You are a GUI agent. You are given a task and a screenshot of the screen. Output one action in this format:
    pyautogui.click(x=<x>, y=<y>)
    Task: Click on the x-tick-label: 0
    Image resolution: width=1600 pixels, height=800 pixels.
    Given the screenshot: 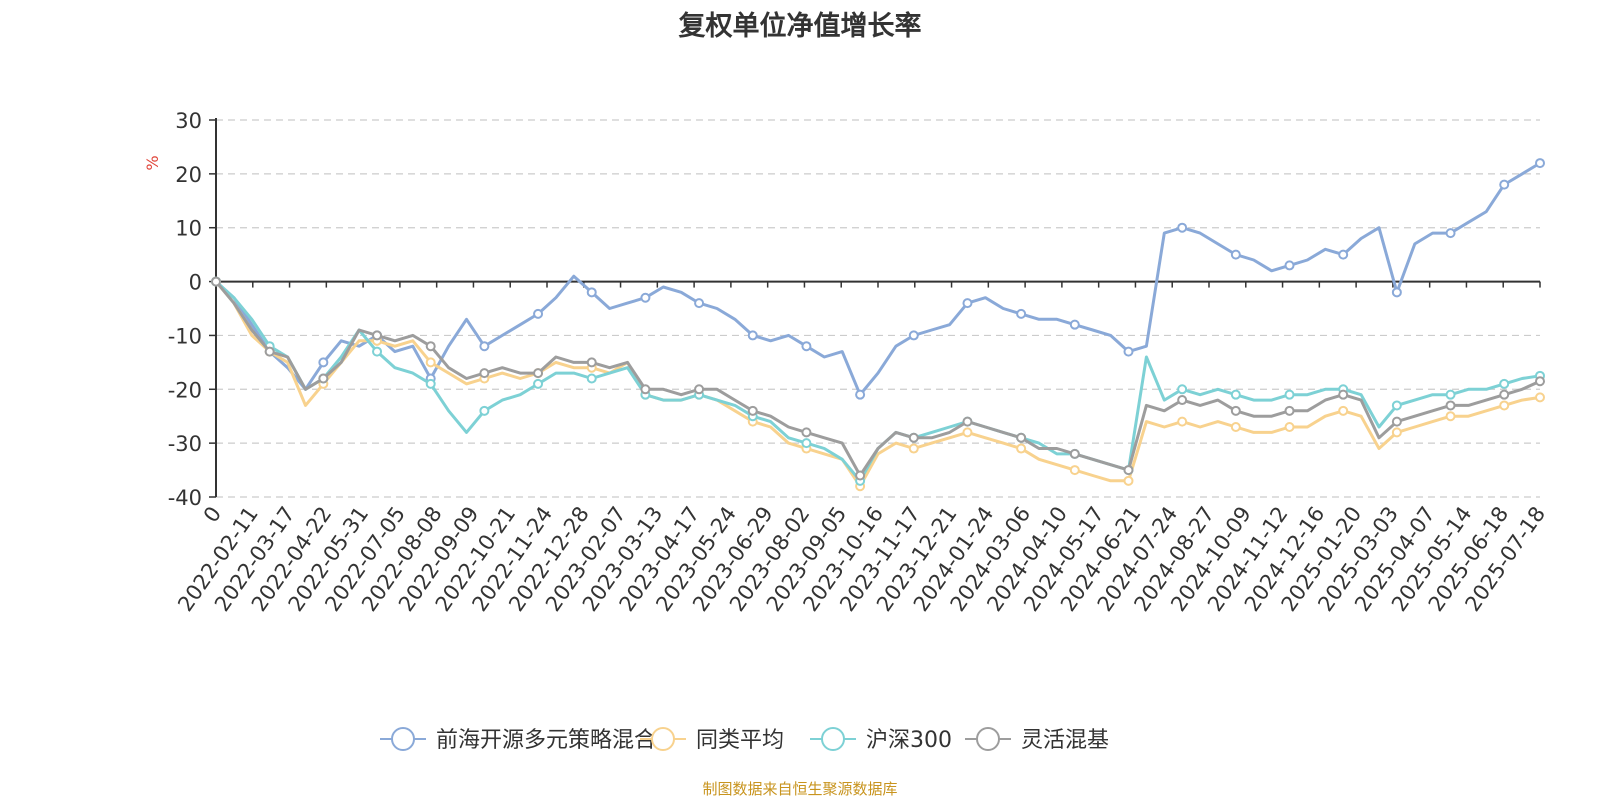 What is the action you would take?
    pyautogui.click(x=212, y=514)
    